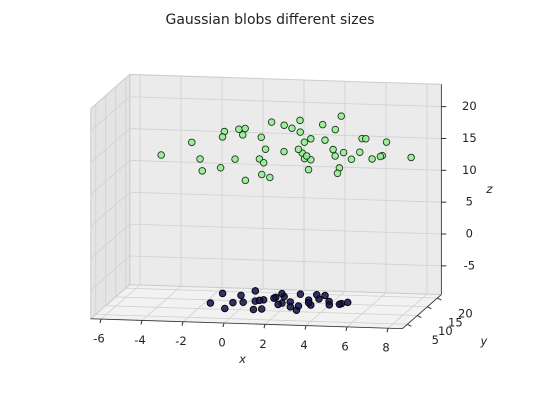  What do you see at coordinates (465, 314) in the screenshot?
I see `y-tick-label: 20` at bounding box center [465, 314].